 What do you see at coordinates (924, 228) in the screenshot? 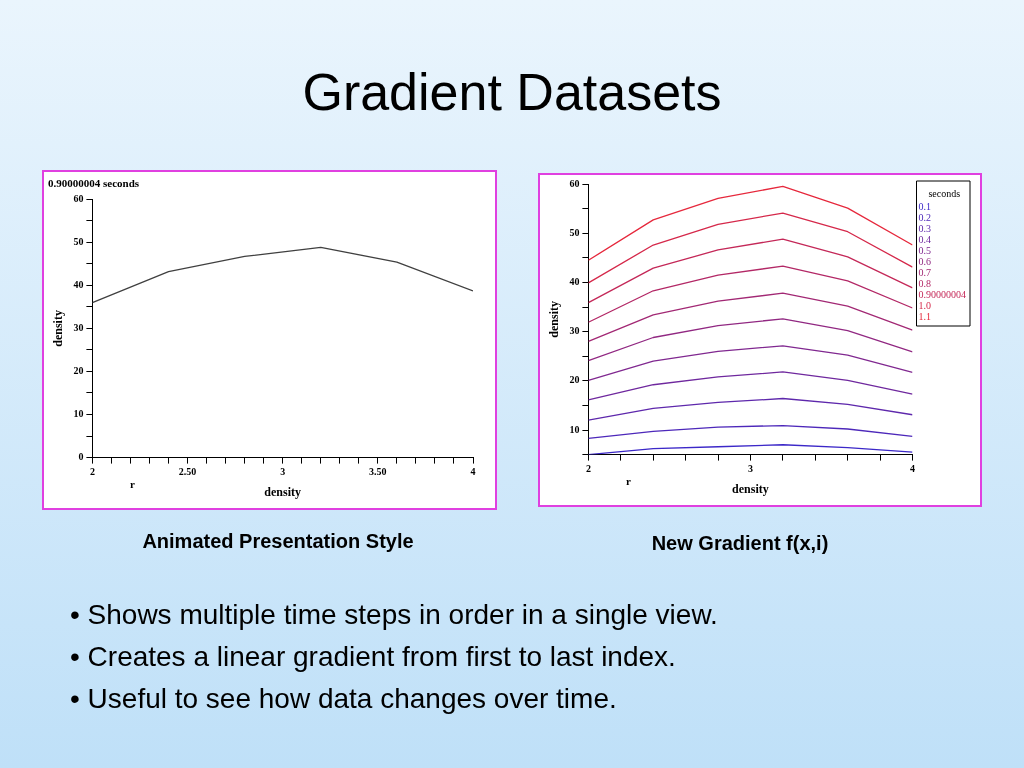
I see `text: 0.3` at bounding box center [924, 228].